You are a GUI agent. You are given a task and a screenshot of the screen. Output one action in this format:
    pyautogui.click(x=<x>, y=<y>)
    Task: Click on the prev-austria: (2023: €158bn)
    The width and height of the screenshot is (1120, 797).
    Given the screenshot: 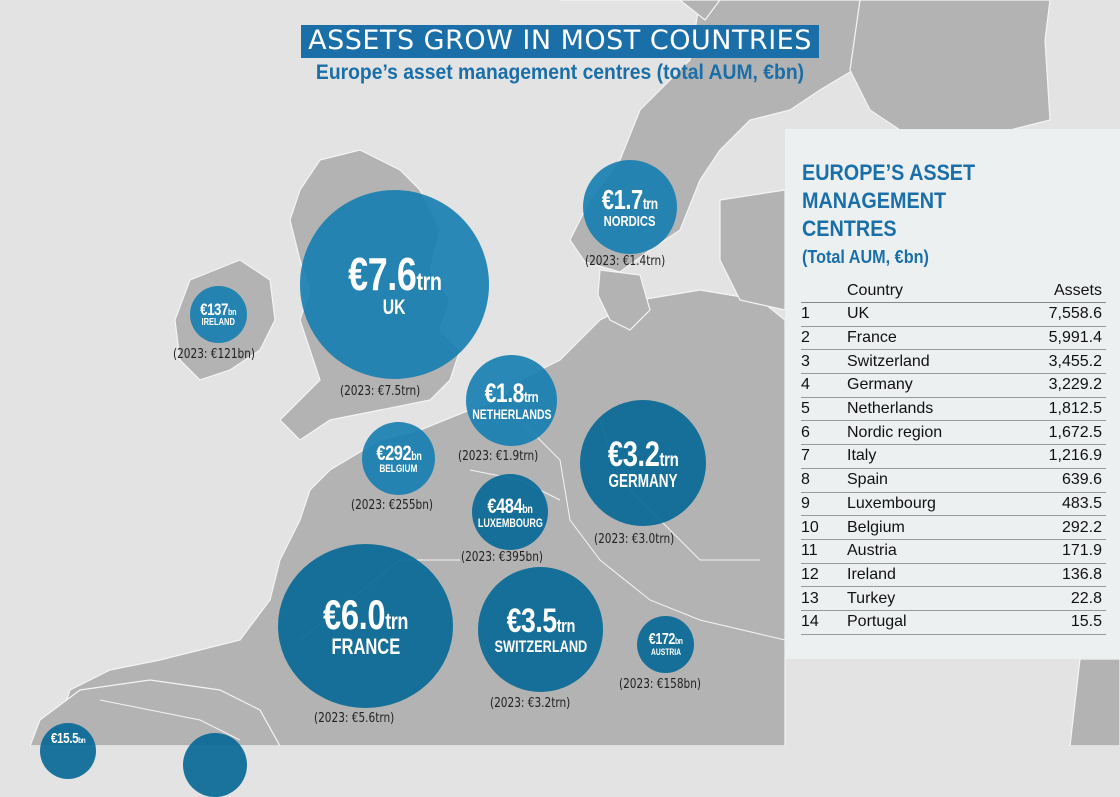 What is the action you would take?
    pyautogui.click(x=660, y=684)
    